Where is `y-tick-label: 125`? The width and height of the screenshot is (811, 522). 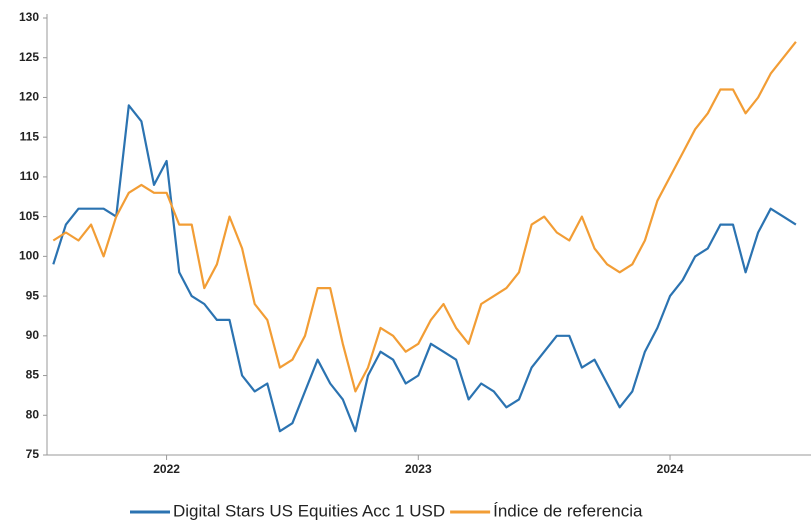 y-tick-label: 125 is located at coordinates (29, 57).